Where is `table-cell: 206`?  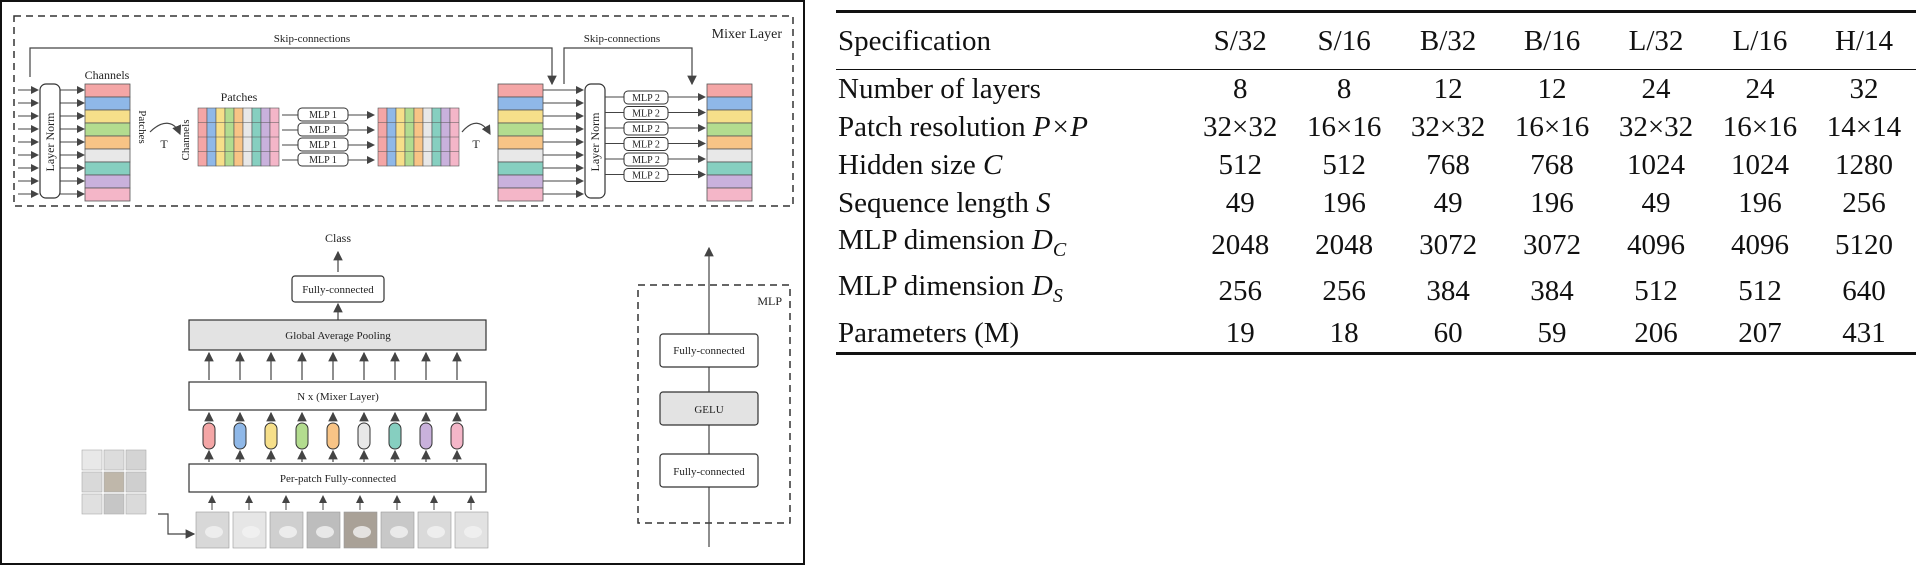 table-cell: 206 is located at coordinates (1656, 332).